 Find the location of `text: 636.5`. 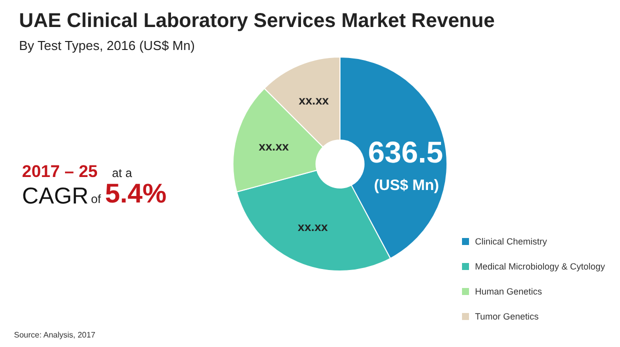

text: 636.5 is located at coordinates (406, 153).